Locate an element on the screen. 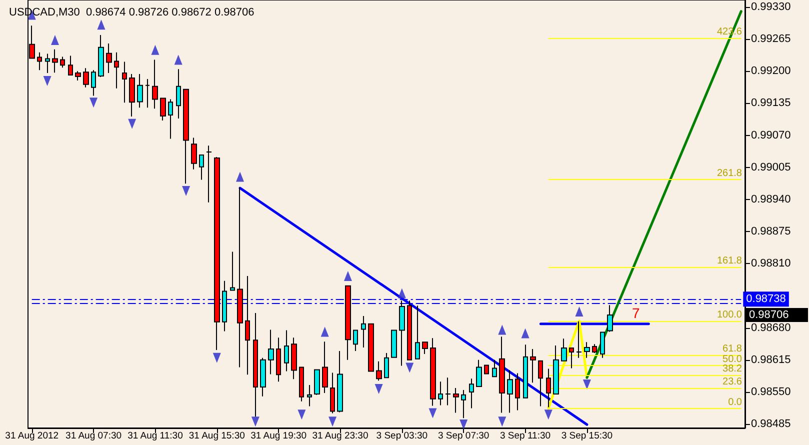 This screenshot has width=809, height=445. annotation: 50.0 is located at coordinates (732, 359).